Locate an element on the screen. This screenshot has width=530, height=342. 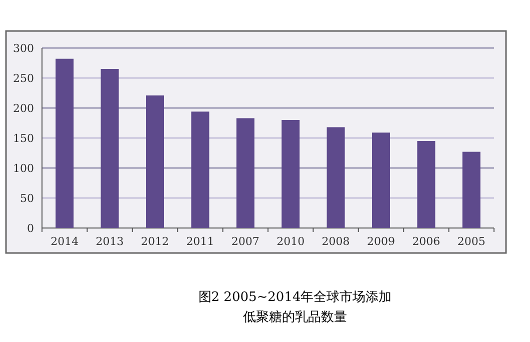
x-tick-label: 2007 is located at coordinates (245, 241).